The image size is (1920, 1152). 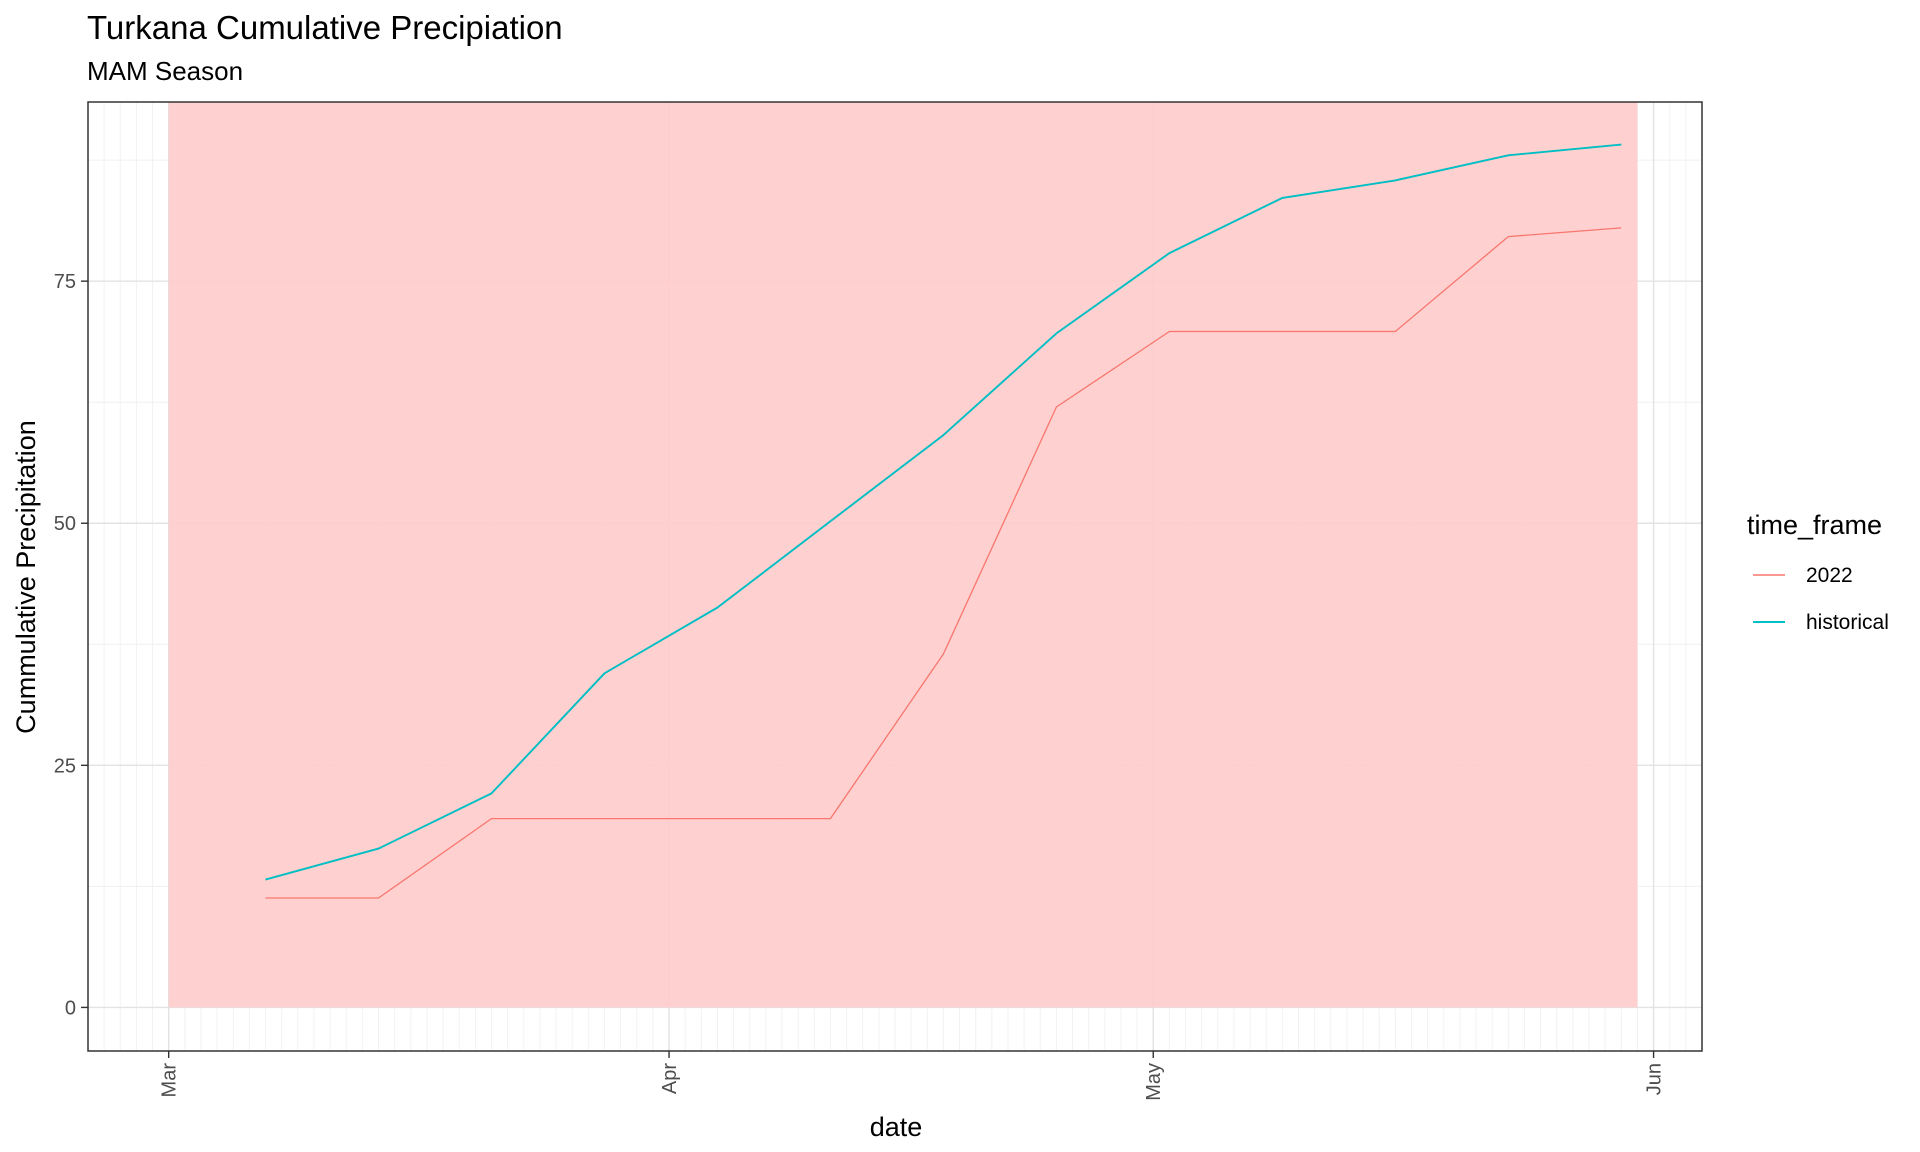 I want to click on y-tick-label: 25, so click(x=65, y=766).